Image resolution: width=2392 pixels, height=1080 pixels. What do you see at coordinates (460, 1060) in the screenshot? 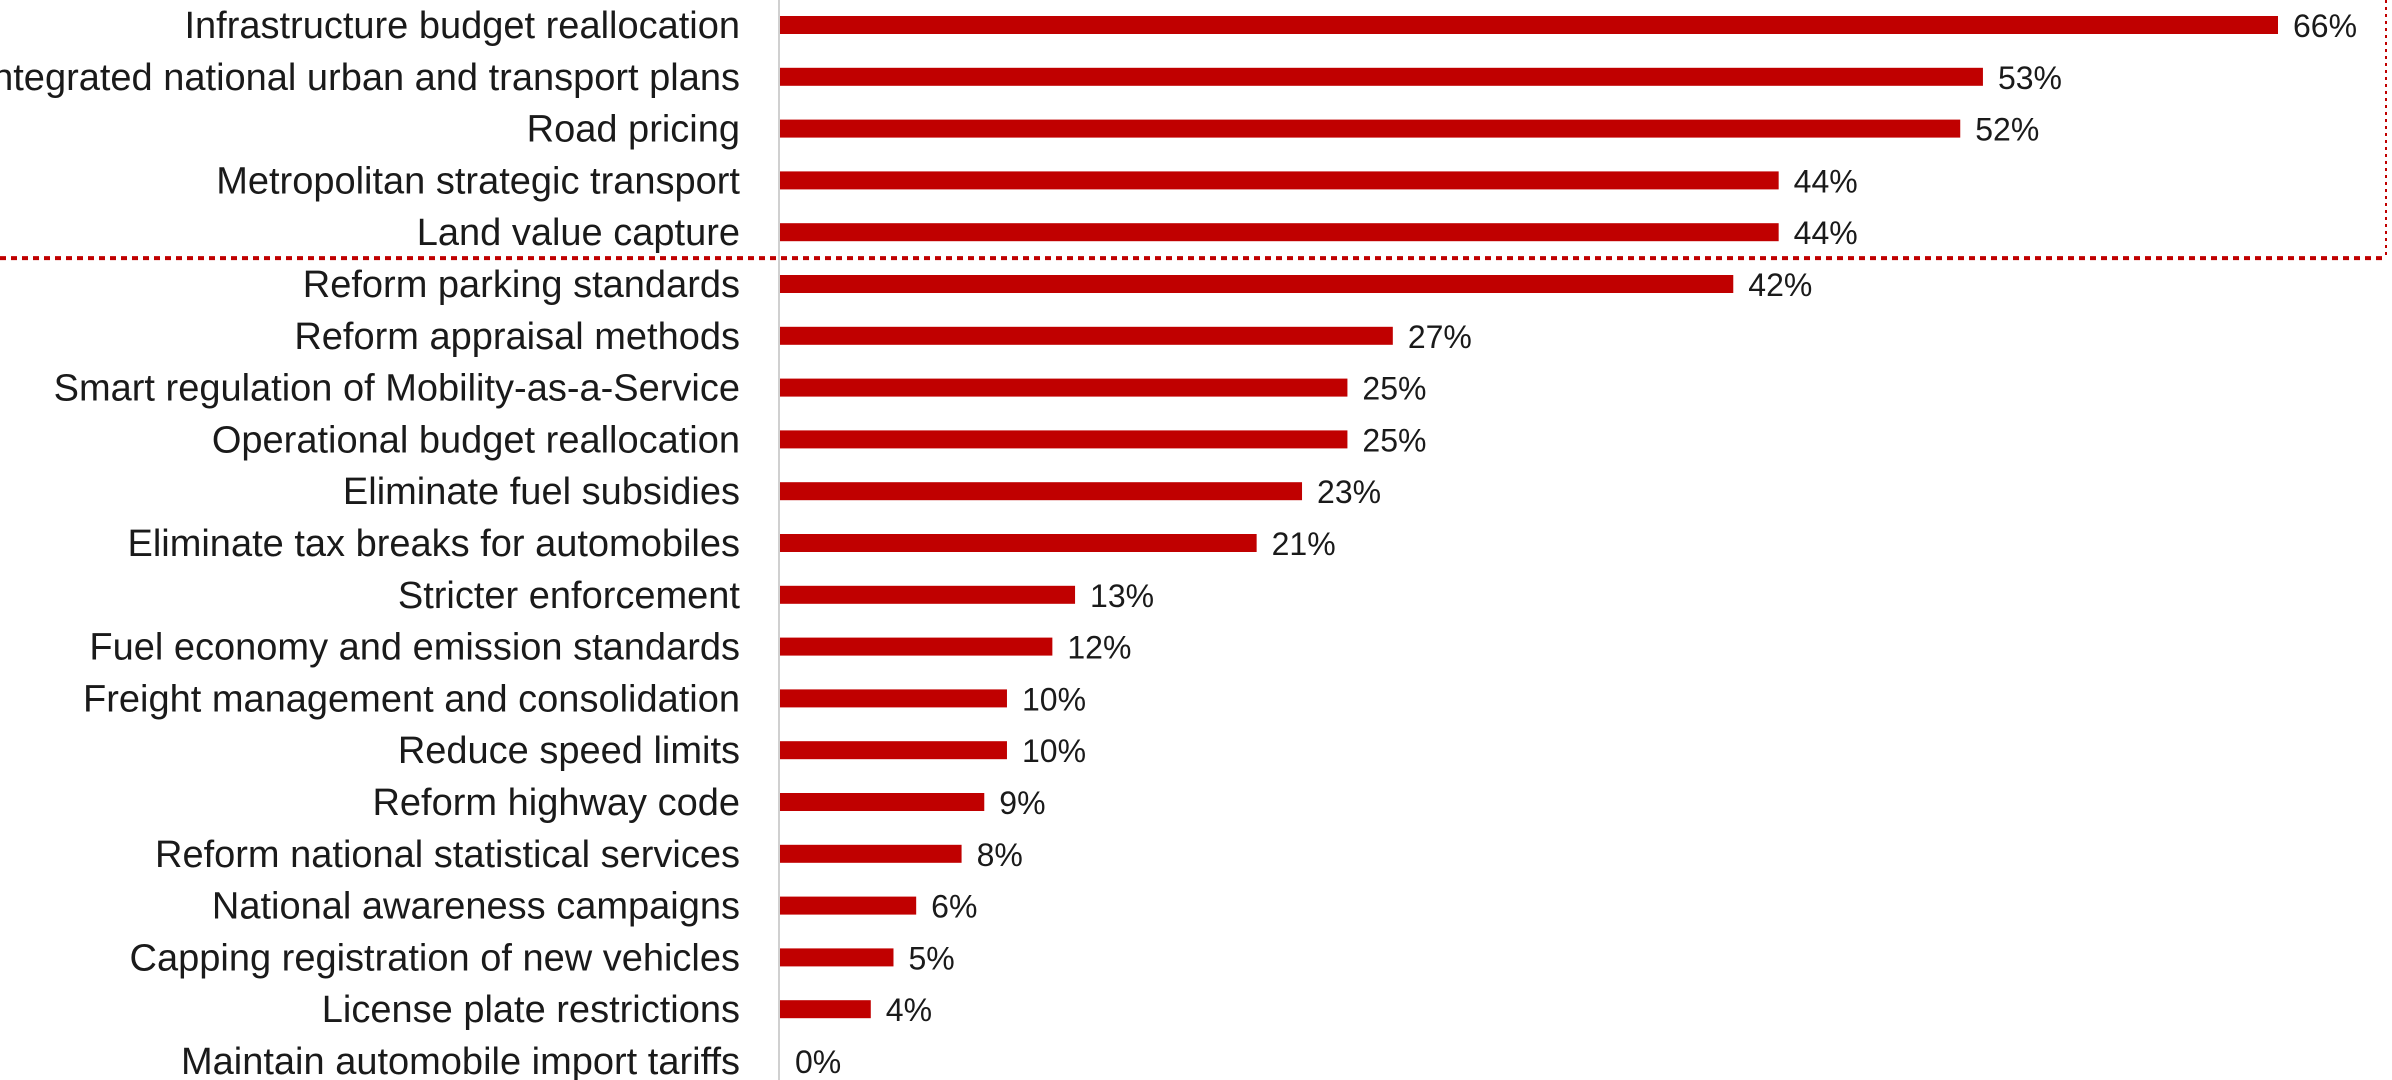
I see `category-label-20: Maintain automobile import tariffs` at bounding box center [460, 1060].